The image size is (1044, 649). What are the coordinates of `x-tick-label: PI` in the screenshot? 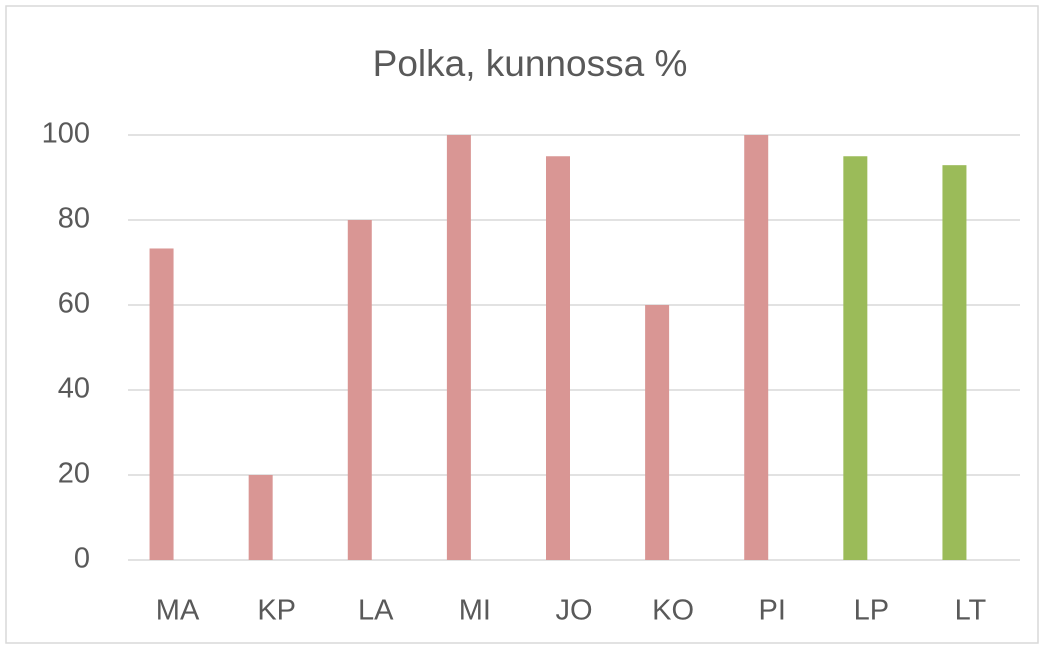 It's located at (772, 611).